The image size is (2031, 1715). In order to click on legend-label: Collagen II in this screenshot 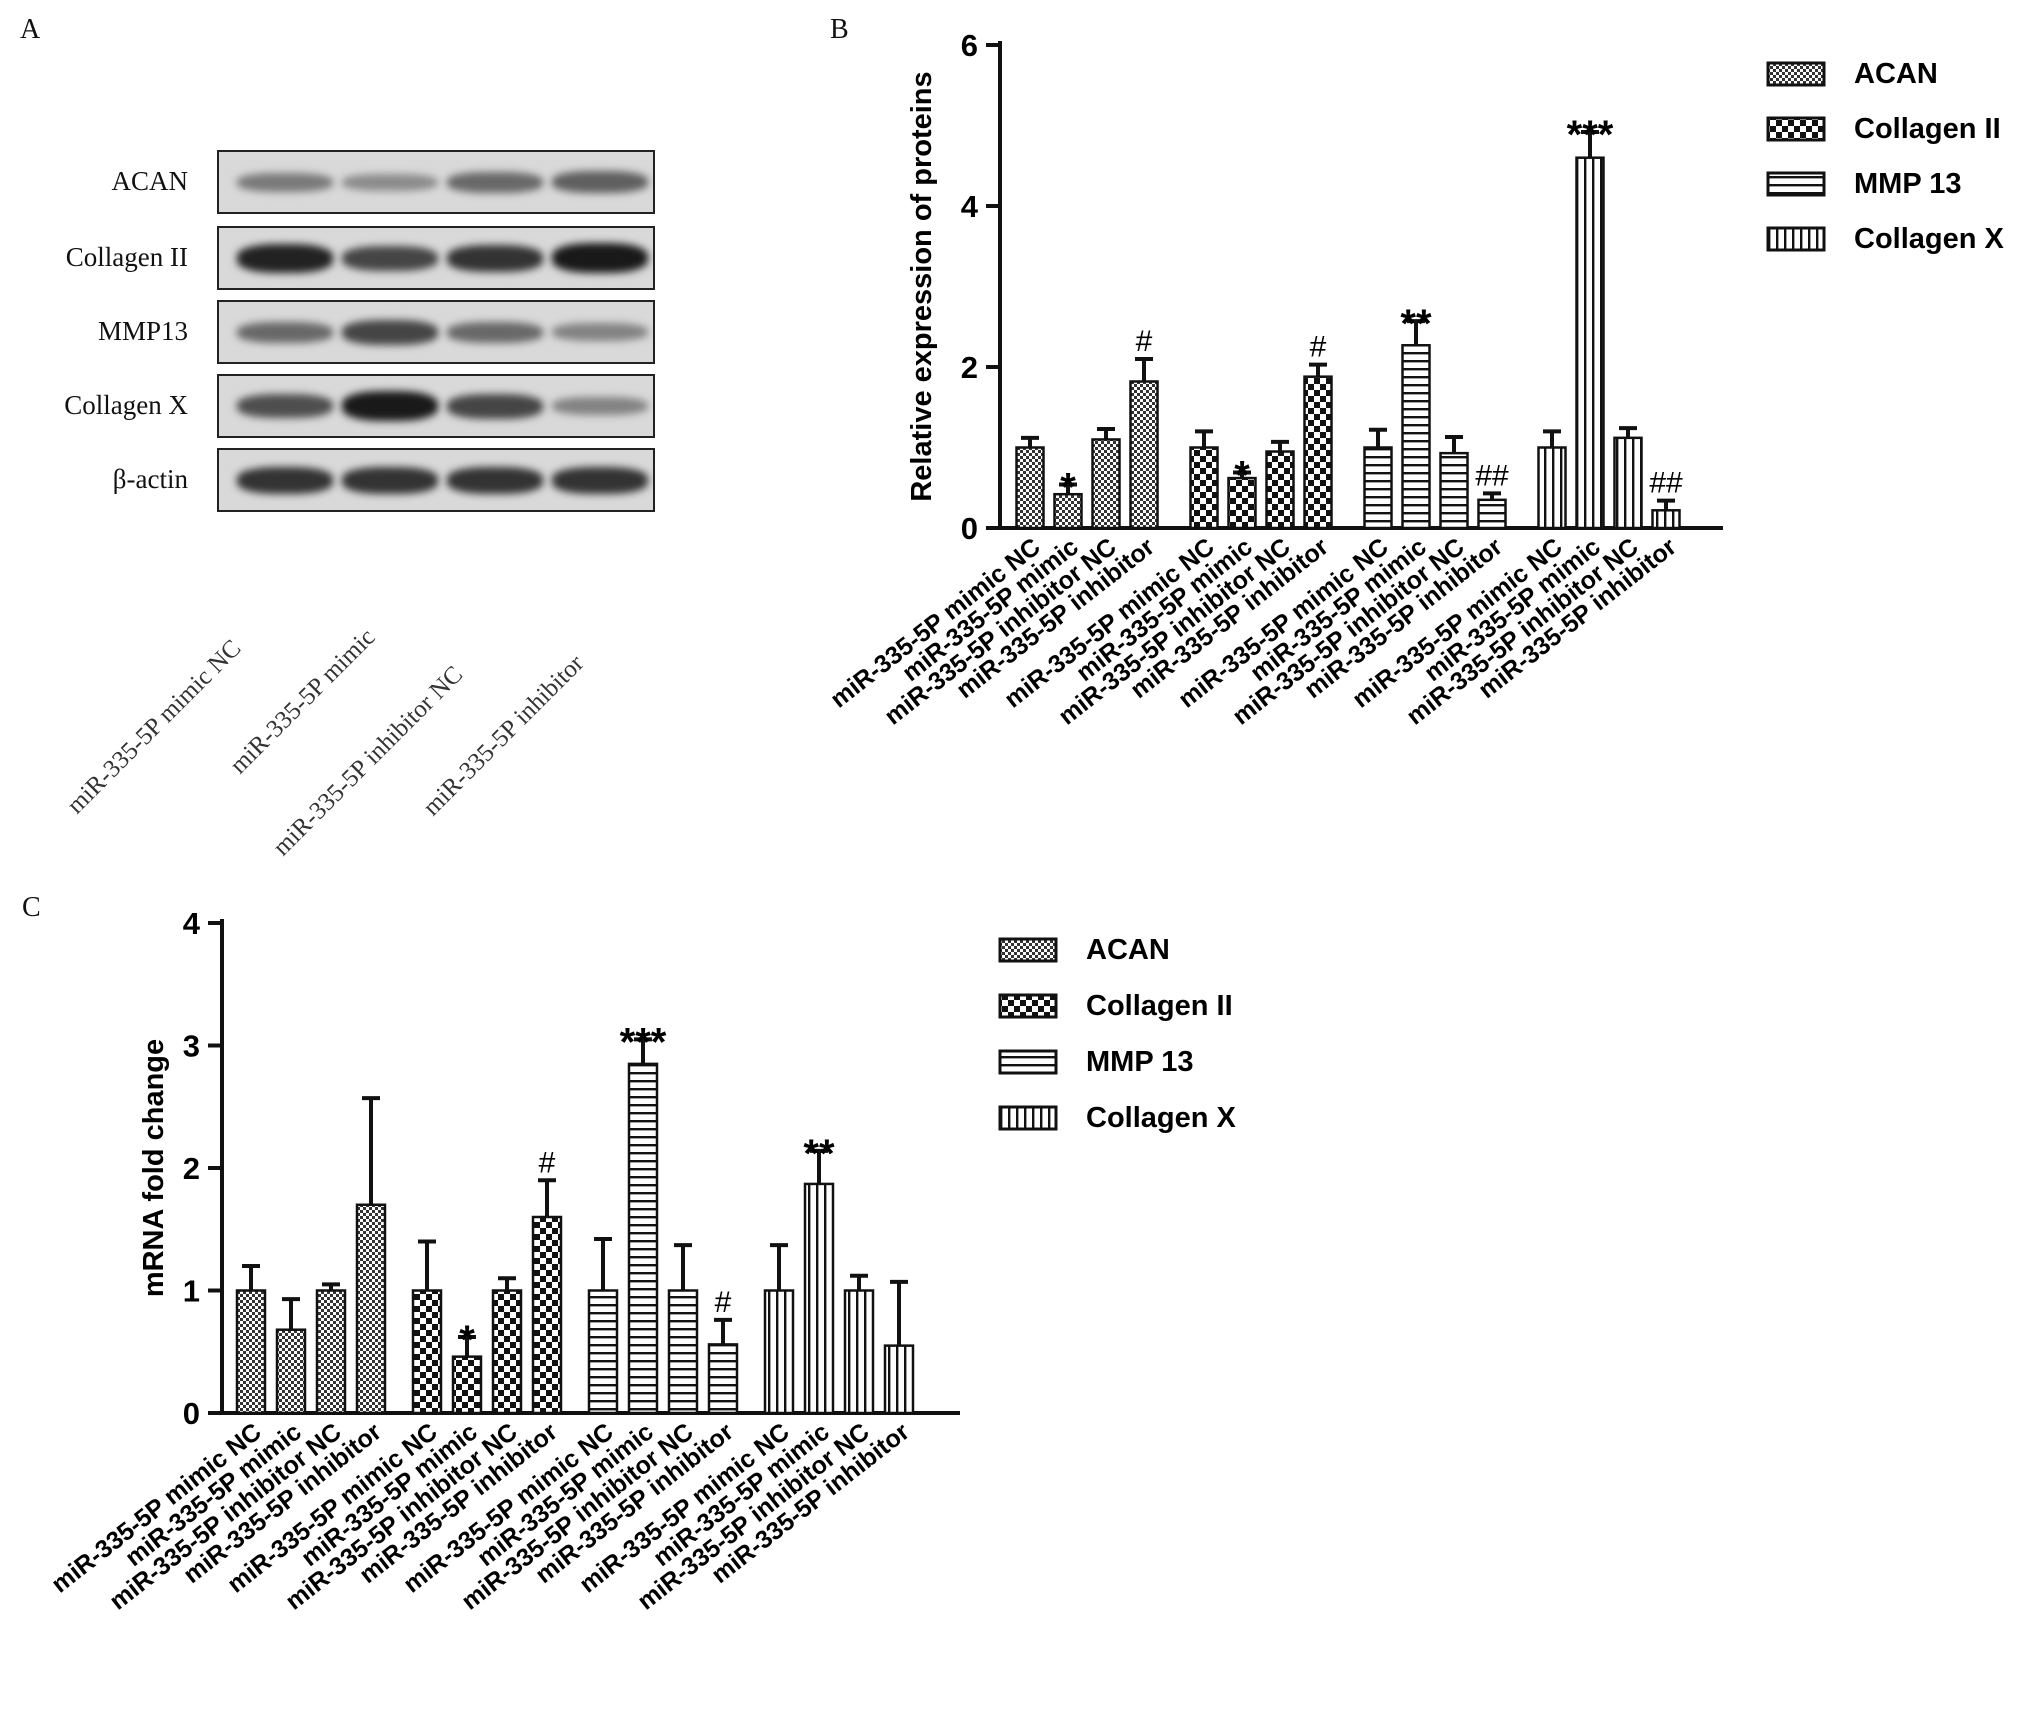, I will do `click(1927, 129)`.